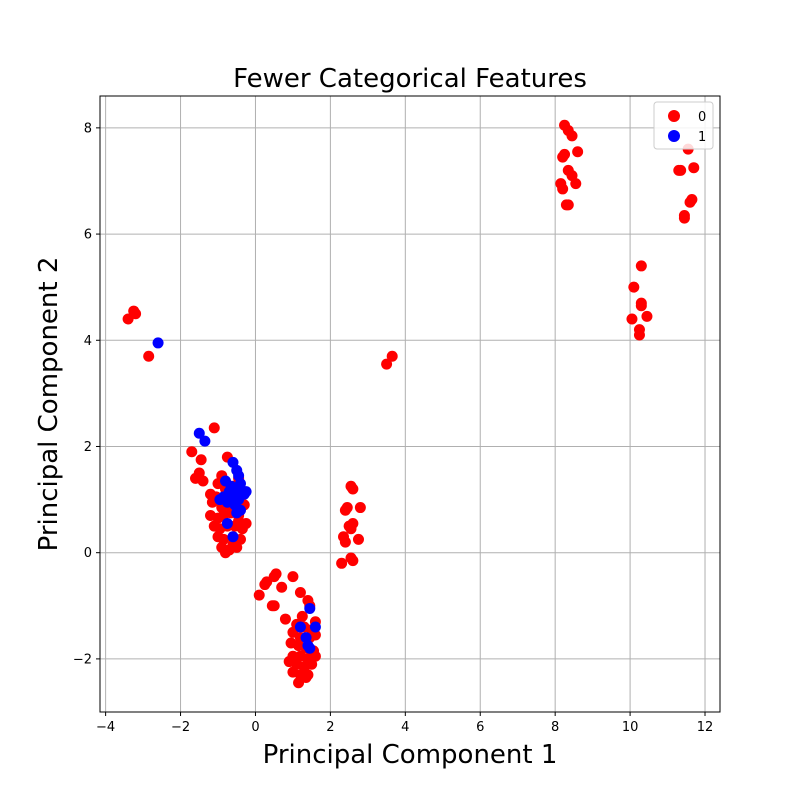 This screenshot has width=800, height=800. I want to click on y-tick-label: −2, so click(82, 659).